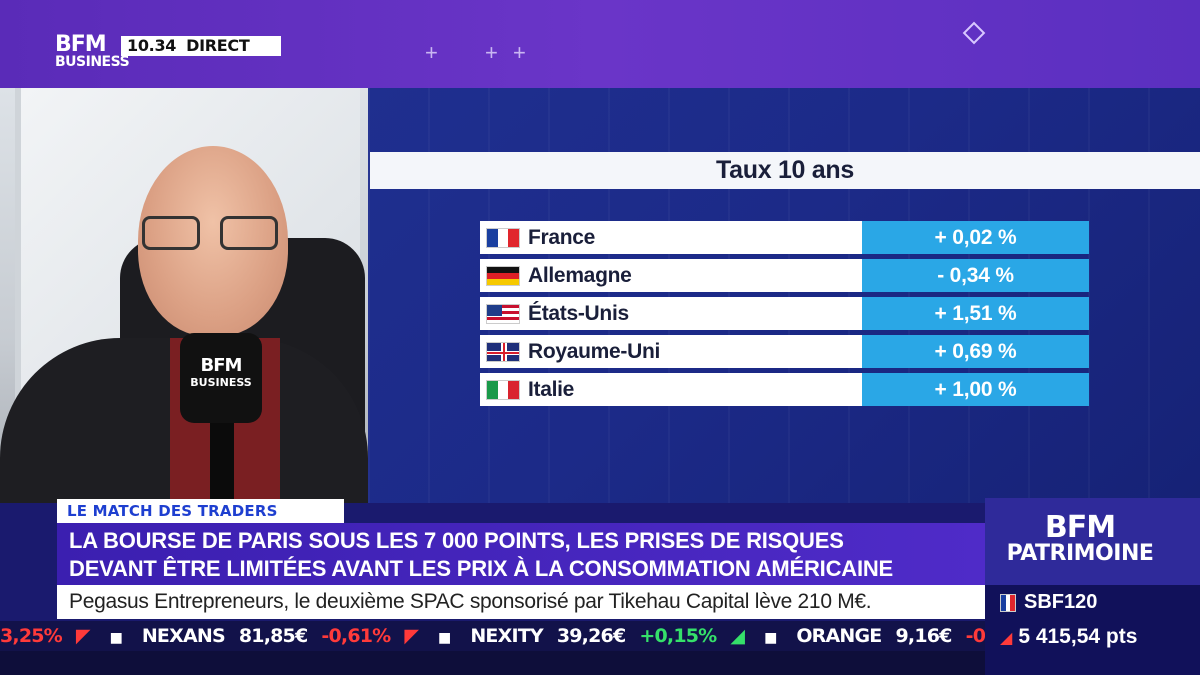 This screenshot has width=1200, height=675. Describe the element at coordinates (975, 237) in the screenshot. I see `rate-value: + 0,02 %` at that location.